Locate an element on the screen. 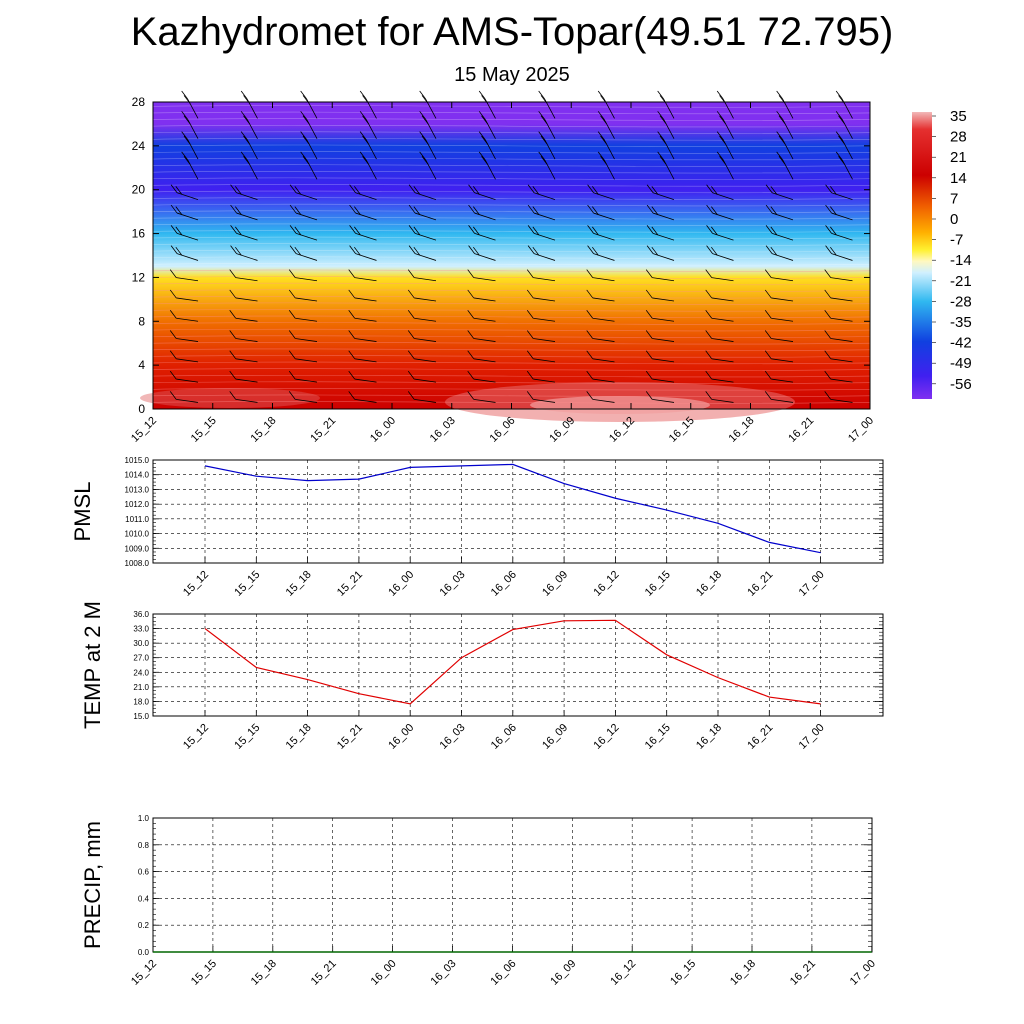 The width and height of the screenshot is (1024, 1024). panel-frame is located at coordinates (518, 511).